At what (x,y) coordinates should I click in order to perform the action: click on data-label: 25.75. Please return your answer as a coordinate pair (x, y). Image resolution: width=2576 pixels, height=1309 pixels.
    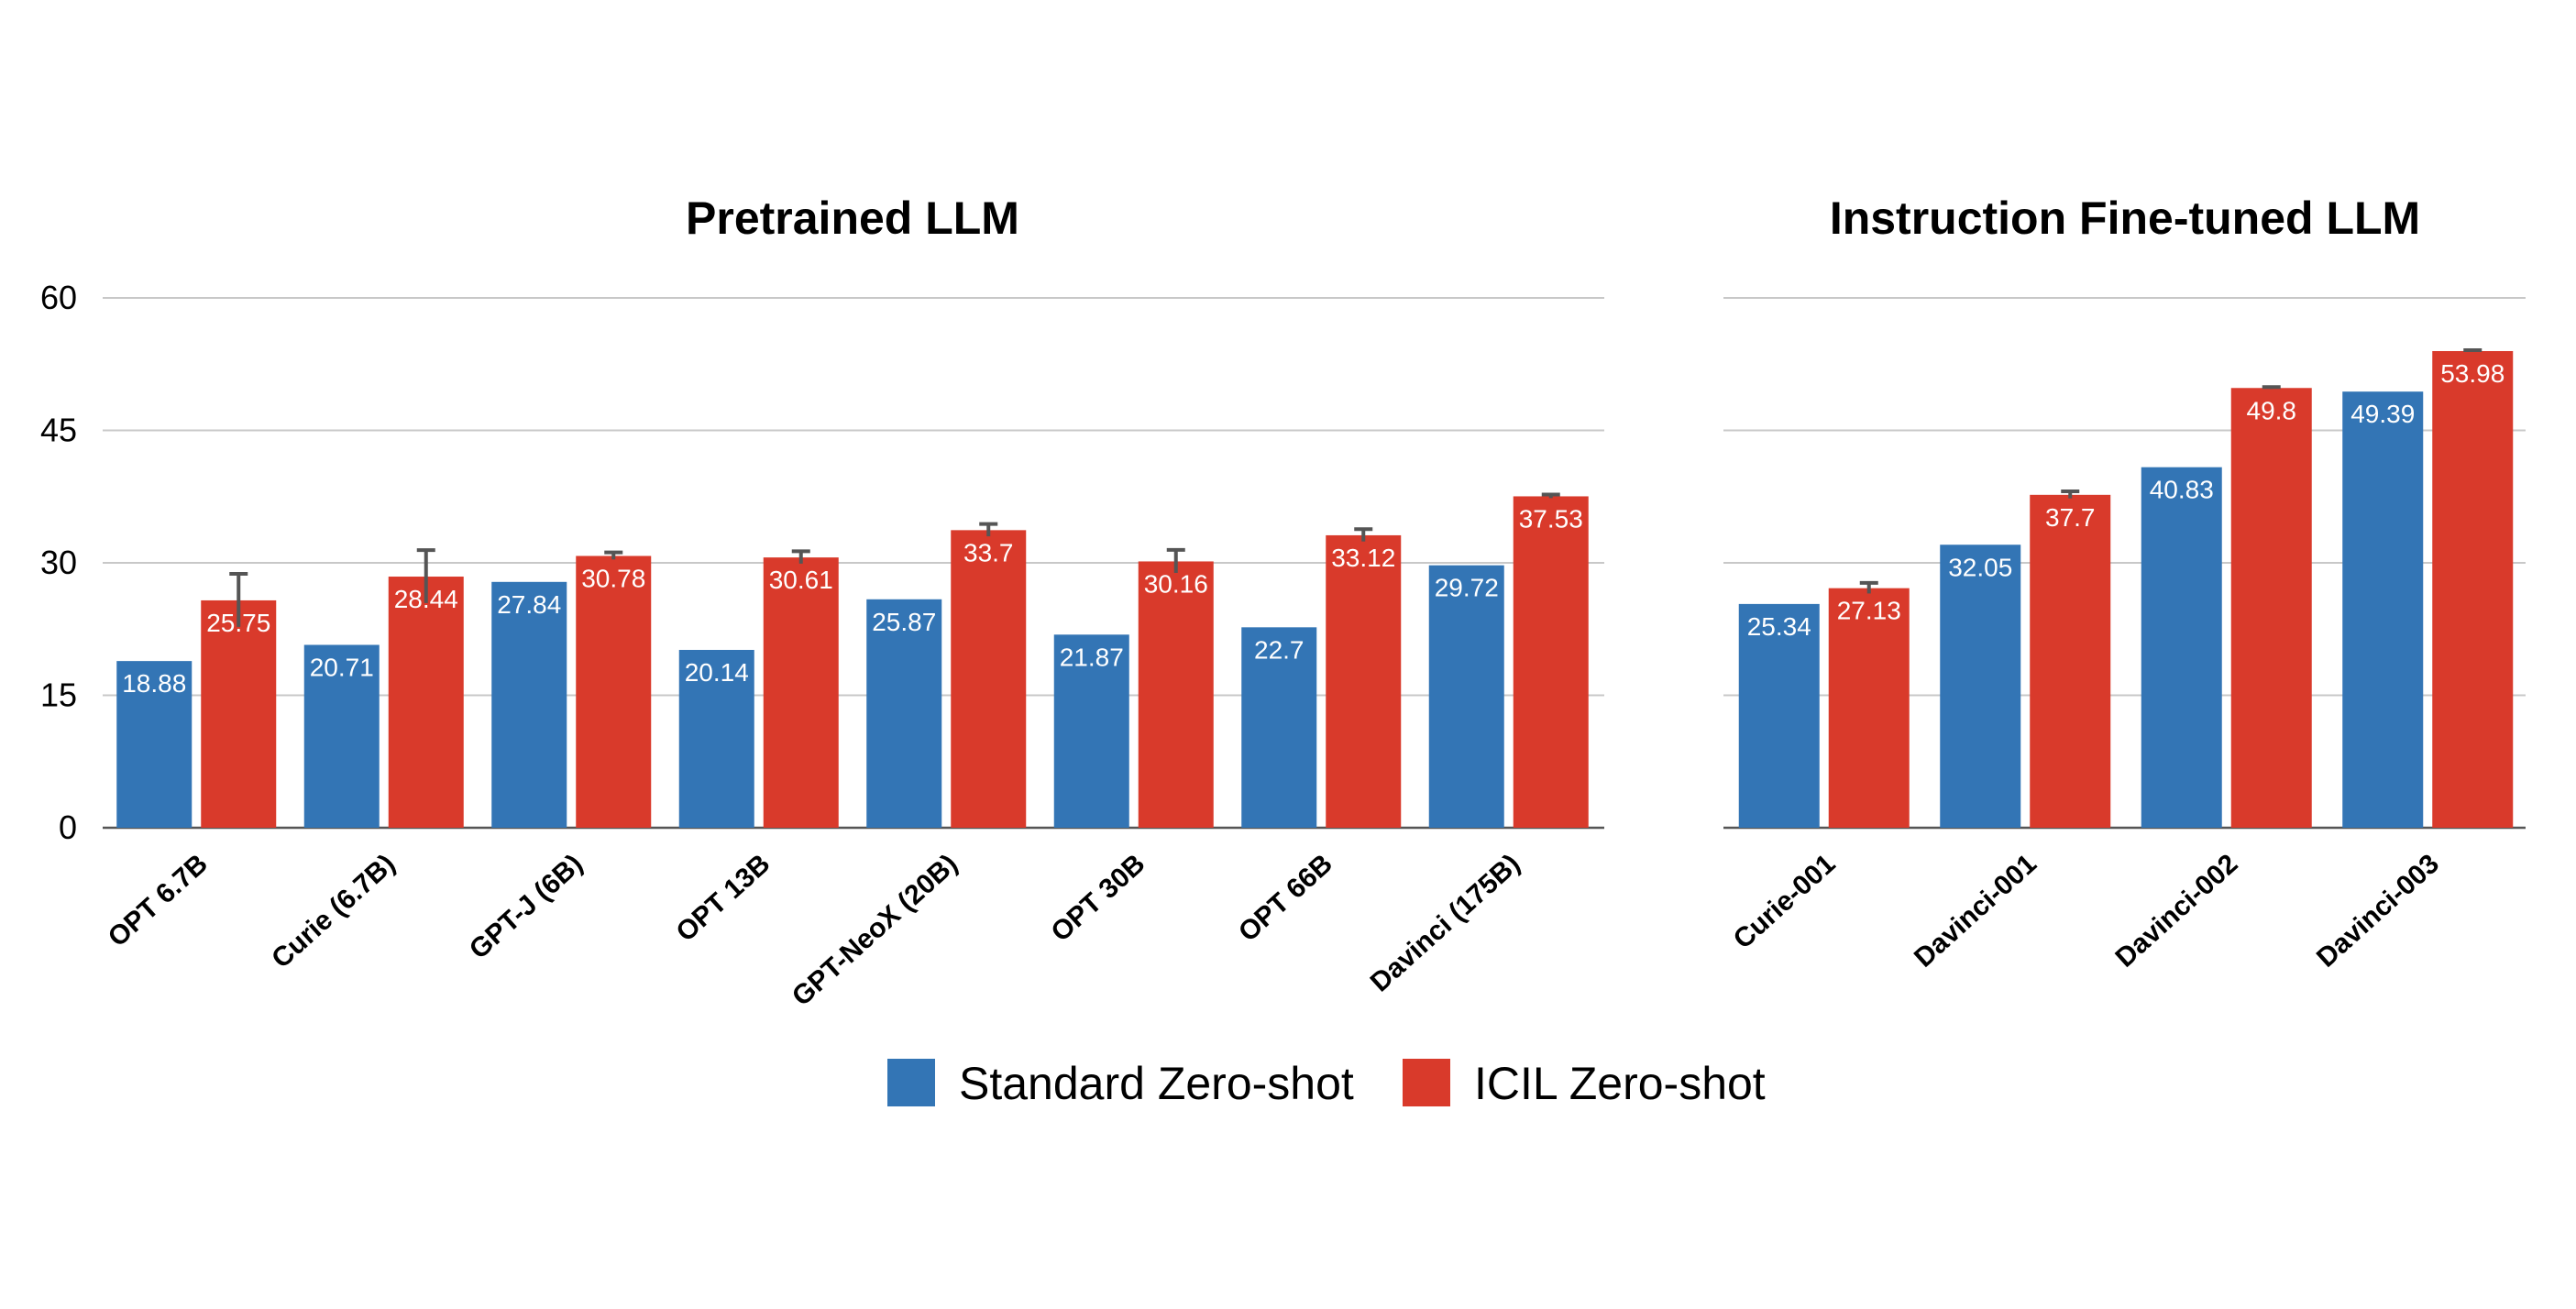
    Looking at the image, I should click on (238, 623).